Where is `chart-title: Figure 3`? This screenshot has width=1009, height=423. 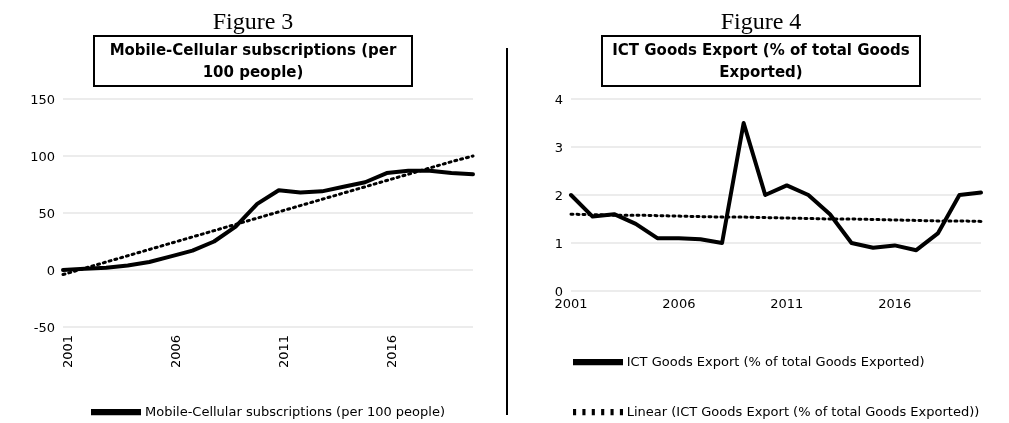
chart-title: Figure 3 is located at coordinates (253, 21).